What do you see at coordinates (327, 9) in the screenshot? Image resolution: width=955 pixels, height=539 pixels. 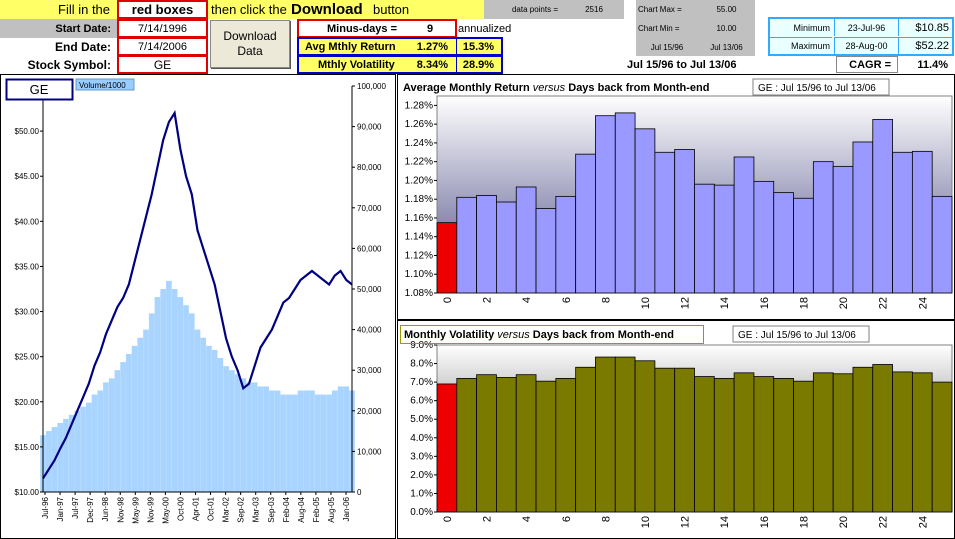 I see `instruction-download-word: Download` at bounding box center [327, 9].